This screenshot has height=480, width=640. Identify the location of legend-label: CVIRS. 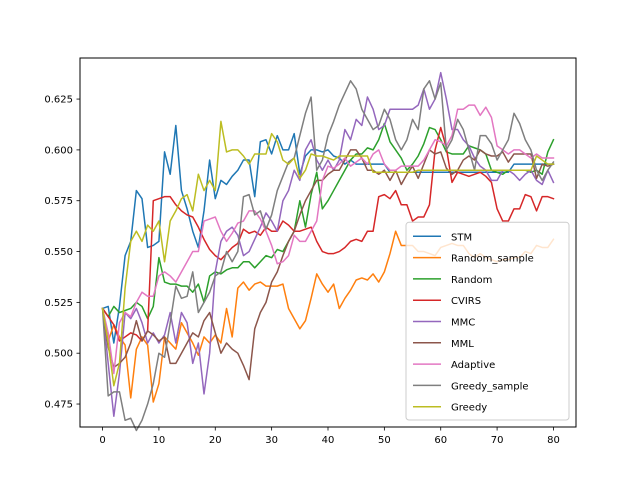
(466, 301).